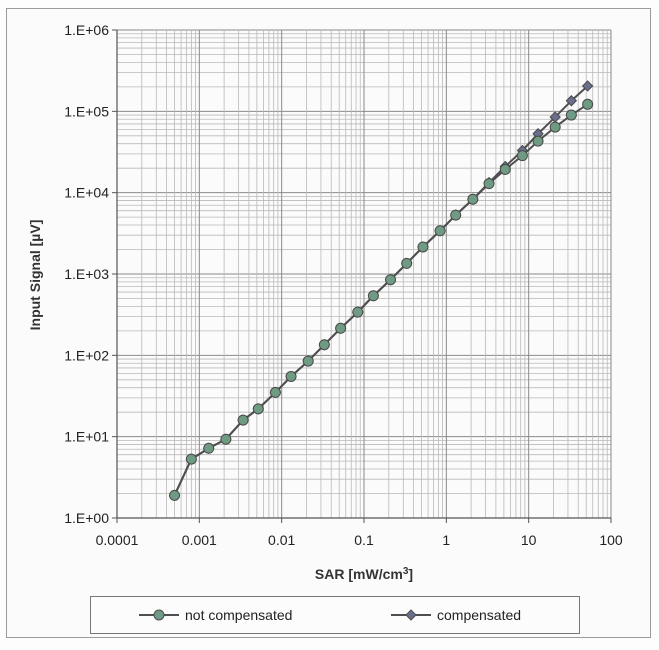 Image resolution: width=659 pixels, height=650 pixels. Describe the element at coordinates (359, 574) in the screenshot. I see `x-axis-title-base: SAR [mW/cm` at that location.